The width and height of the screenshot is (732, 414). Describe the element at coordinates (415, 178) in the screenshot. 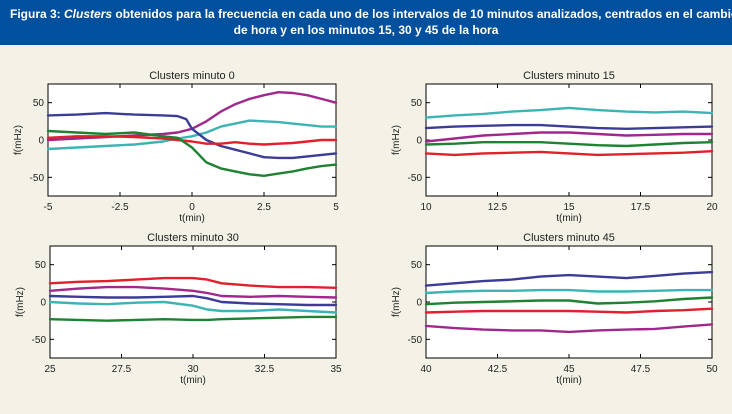

I see `chart-minuto-15-ytick-label: -50` at that location.